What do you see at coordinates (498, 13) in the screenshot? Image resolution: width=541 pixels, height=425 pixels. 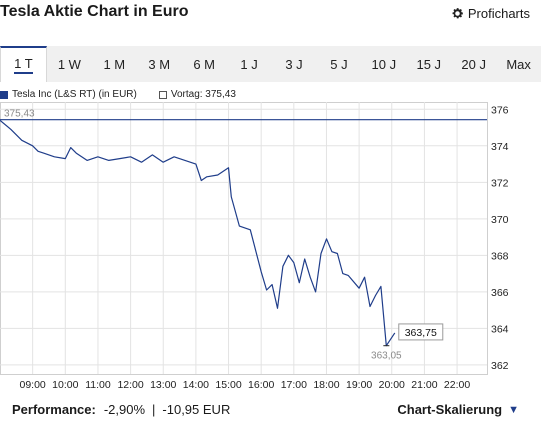 I see `proficharts-label: Proficharts` at bounding box center [498, 13].